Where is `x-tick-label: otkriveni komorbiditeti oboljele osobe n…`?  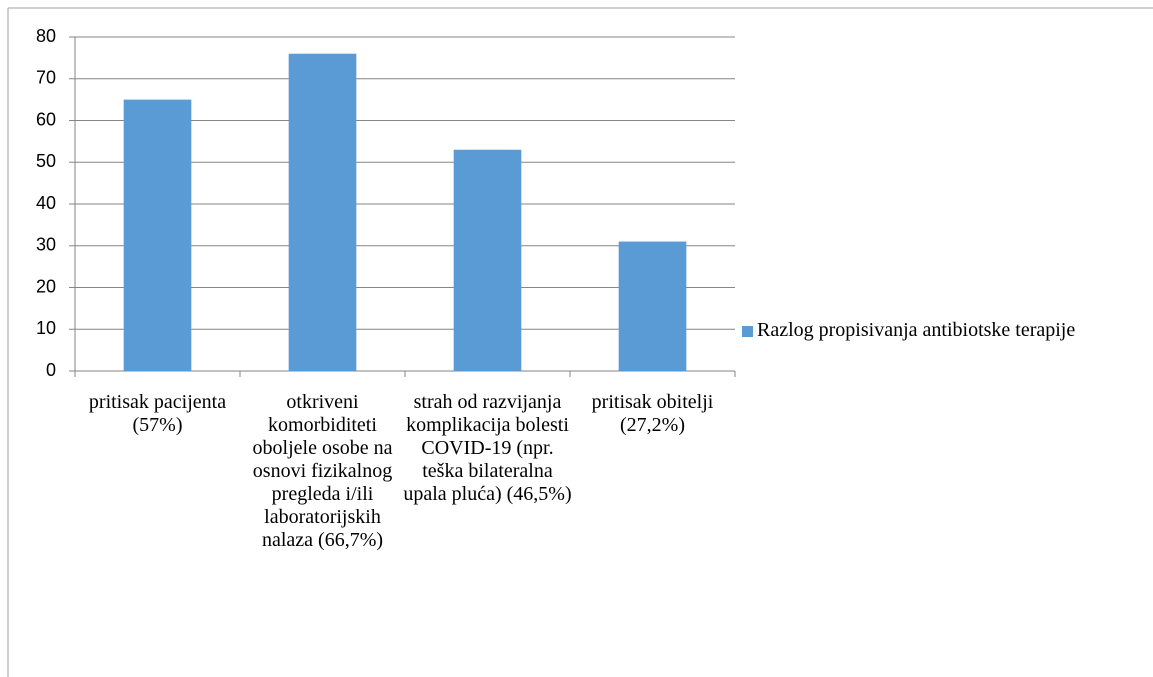
x-tick-label: otkriveni komorbiditeti oboljele osobe n… is located at coordinates (322, 471).